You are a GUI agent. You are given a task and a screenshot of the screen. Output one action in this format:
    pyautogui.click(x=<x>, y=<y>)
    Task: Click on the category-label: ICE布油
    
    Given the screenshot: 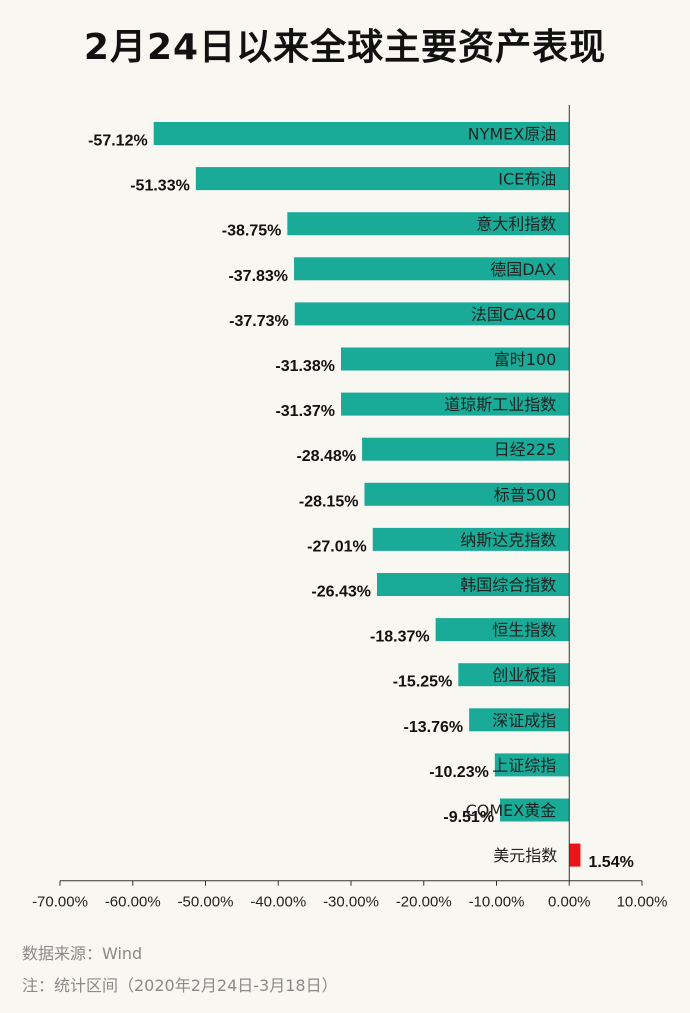 What is the action you would take?
    pyautogui.click(x=527, y=179)
    